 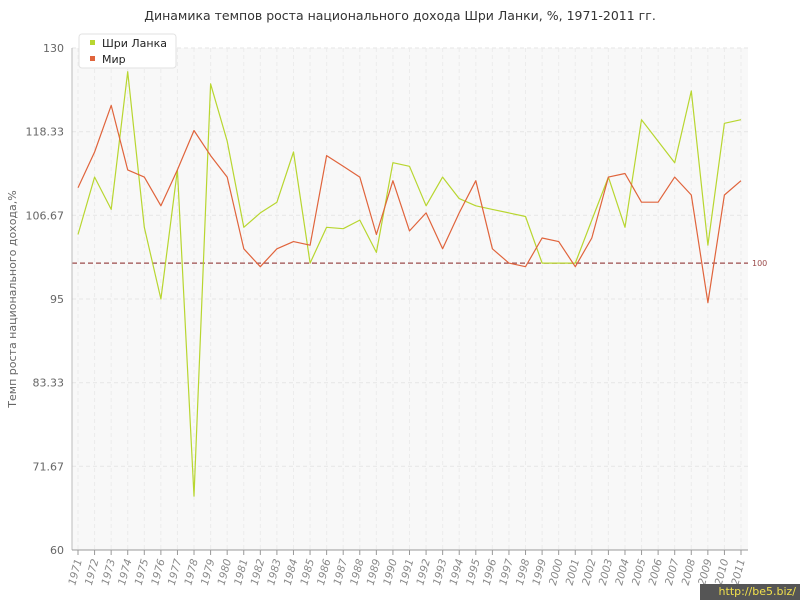 What do you see at coordinates (92, 571) in the screenshot?
I see `x-tick-label: 1972` at bounding box center [92, 571].